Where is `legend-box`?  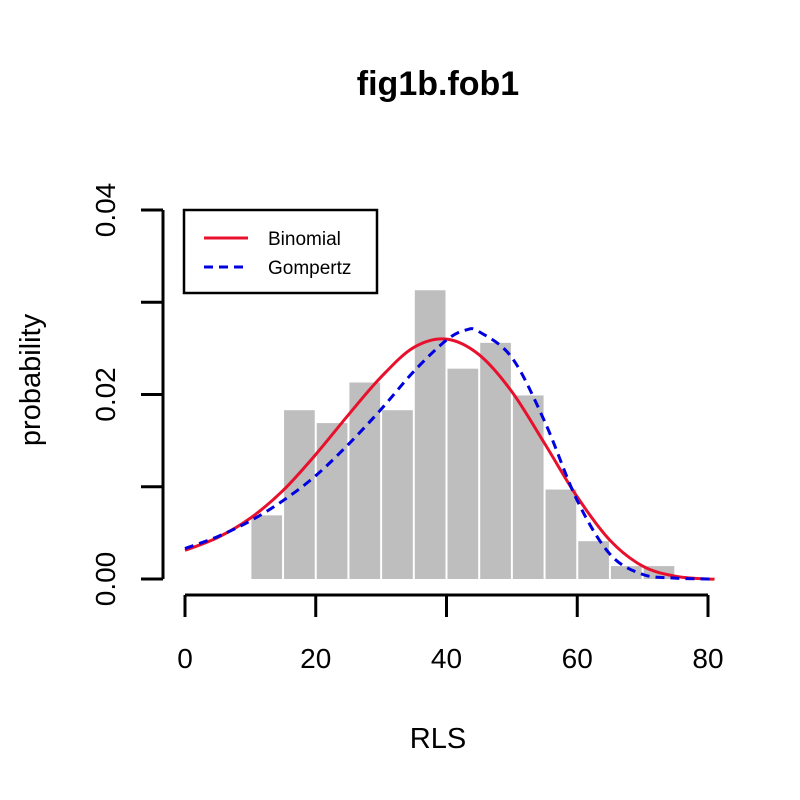 legend-box is located at coordinates (280, 251).